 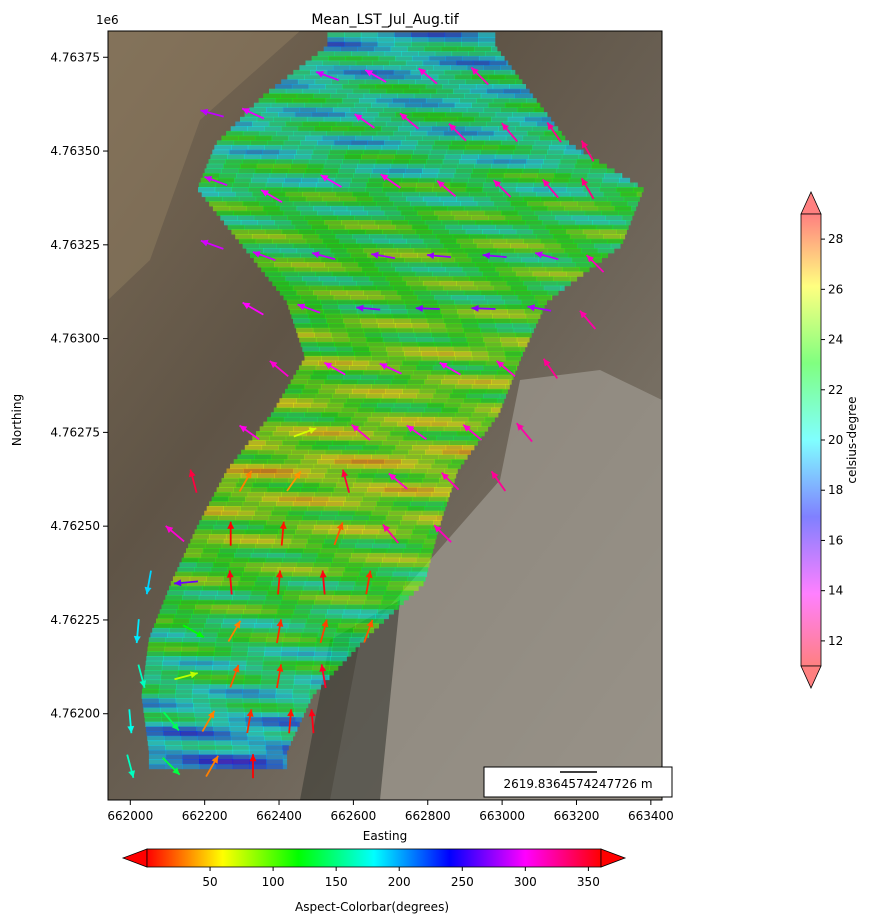 I want to click on aspect-colorbar-tick-label: 100, so click(x=273, y=882).